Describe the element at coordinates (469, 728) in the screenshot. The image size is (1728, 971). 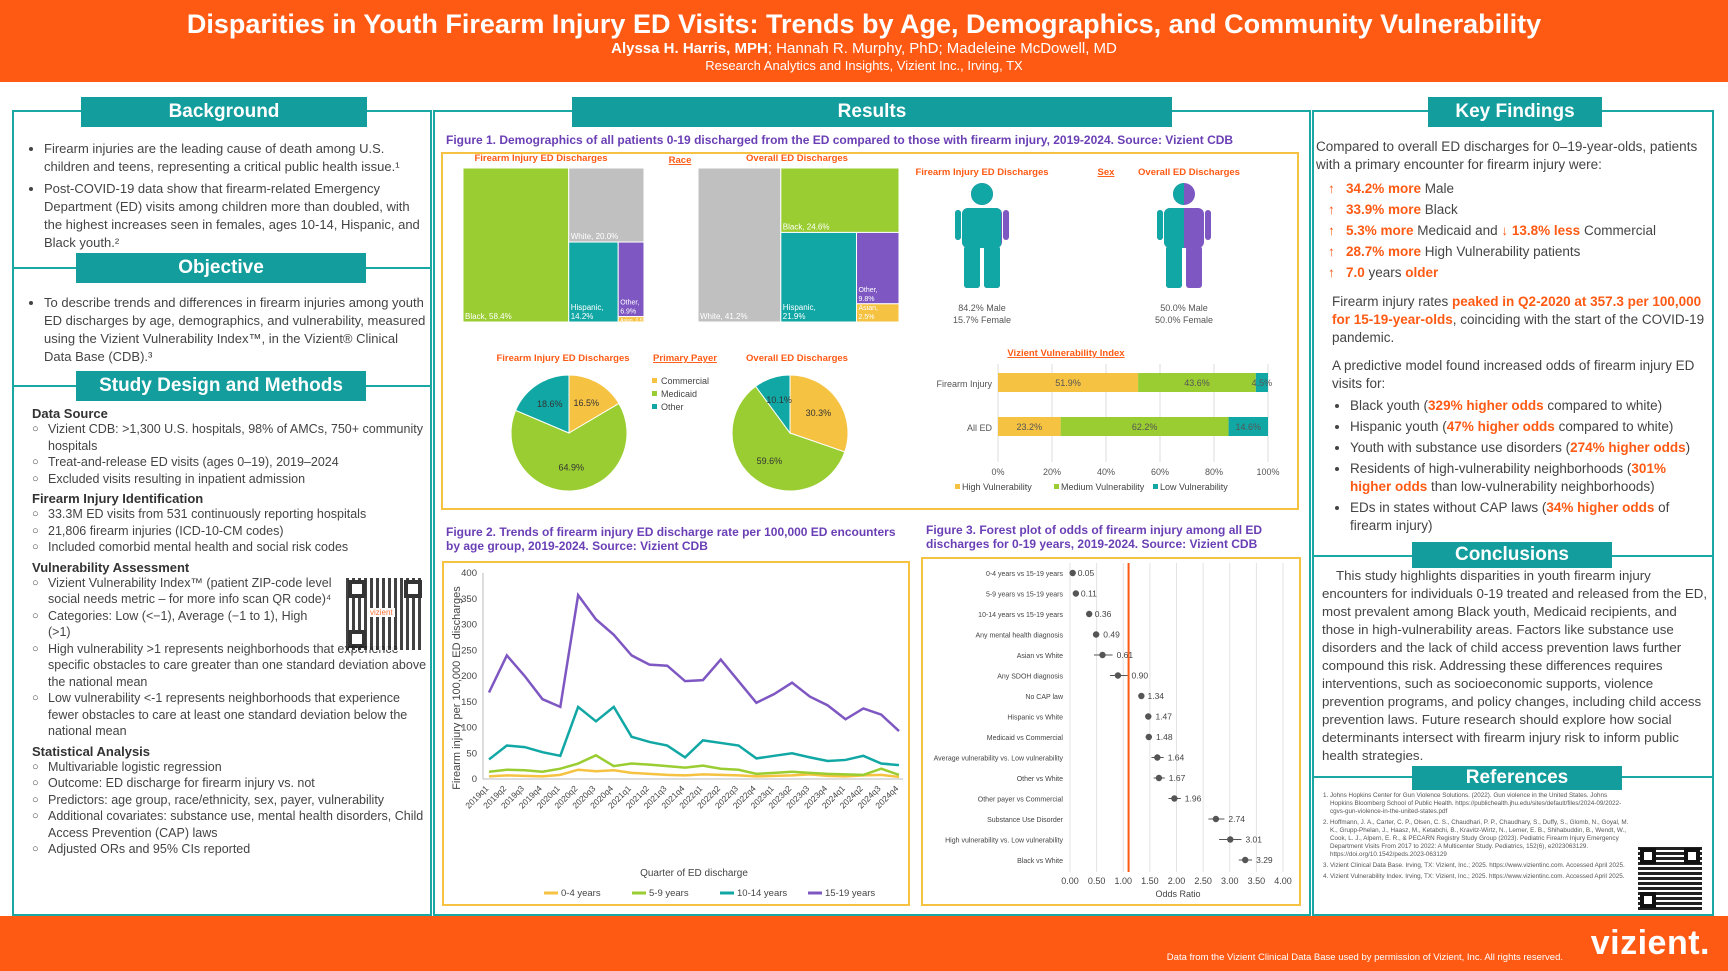
I see `fig2-y-tick: 100` at that location.